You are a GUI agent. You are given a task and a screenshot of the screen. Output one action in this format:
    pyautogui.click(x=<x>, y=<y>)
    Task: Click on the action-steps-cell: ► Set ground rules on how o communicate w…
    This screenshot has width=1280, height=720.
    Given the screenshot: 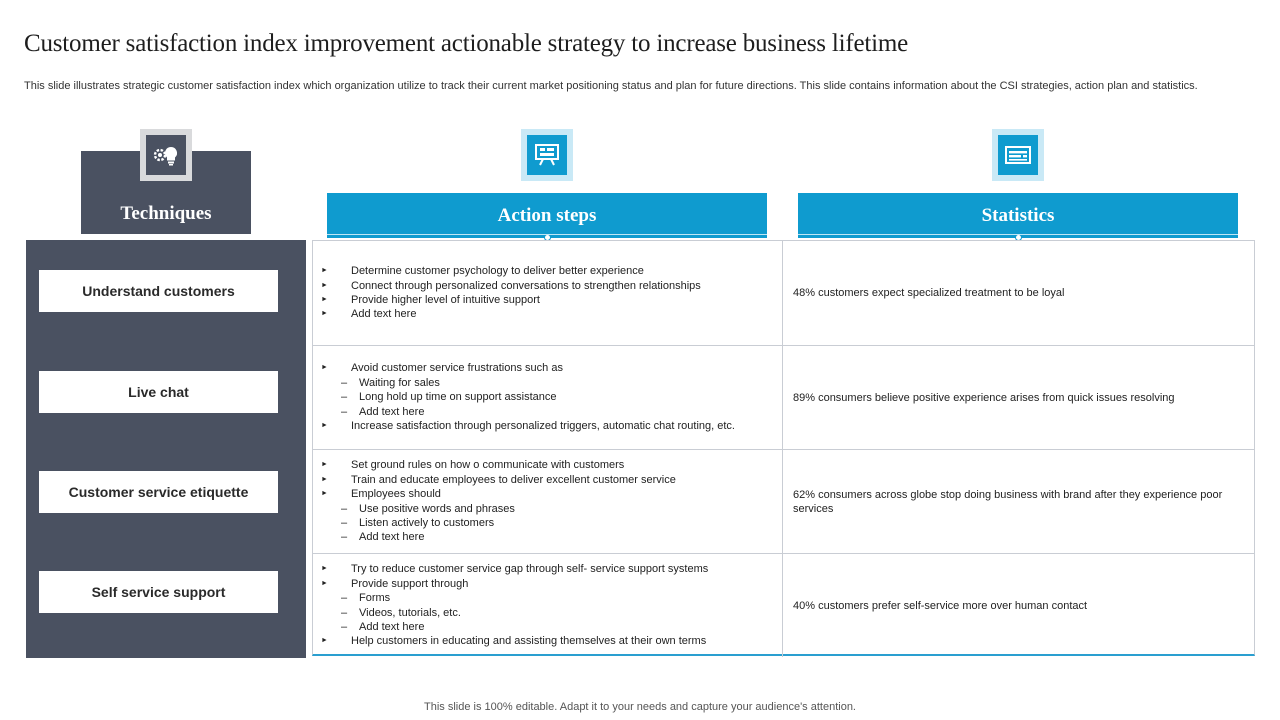 What is the action you would take?
    pyautogui.click(x=548, y=501)
    